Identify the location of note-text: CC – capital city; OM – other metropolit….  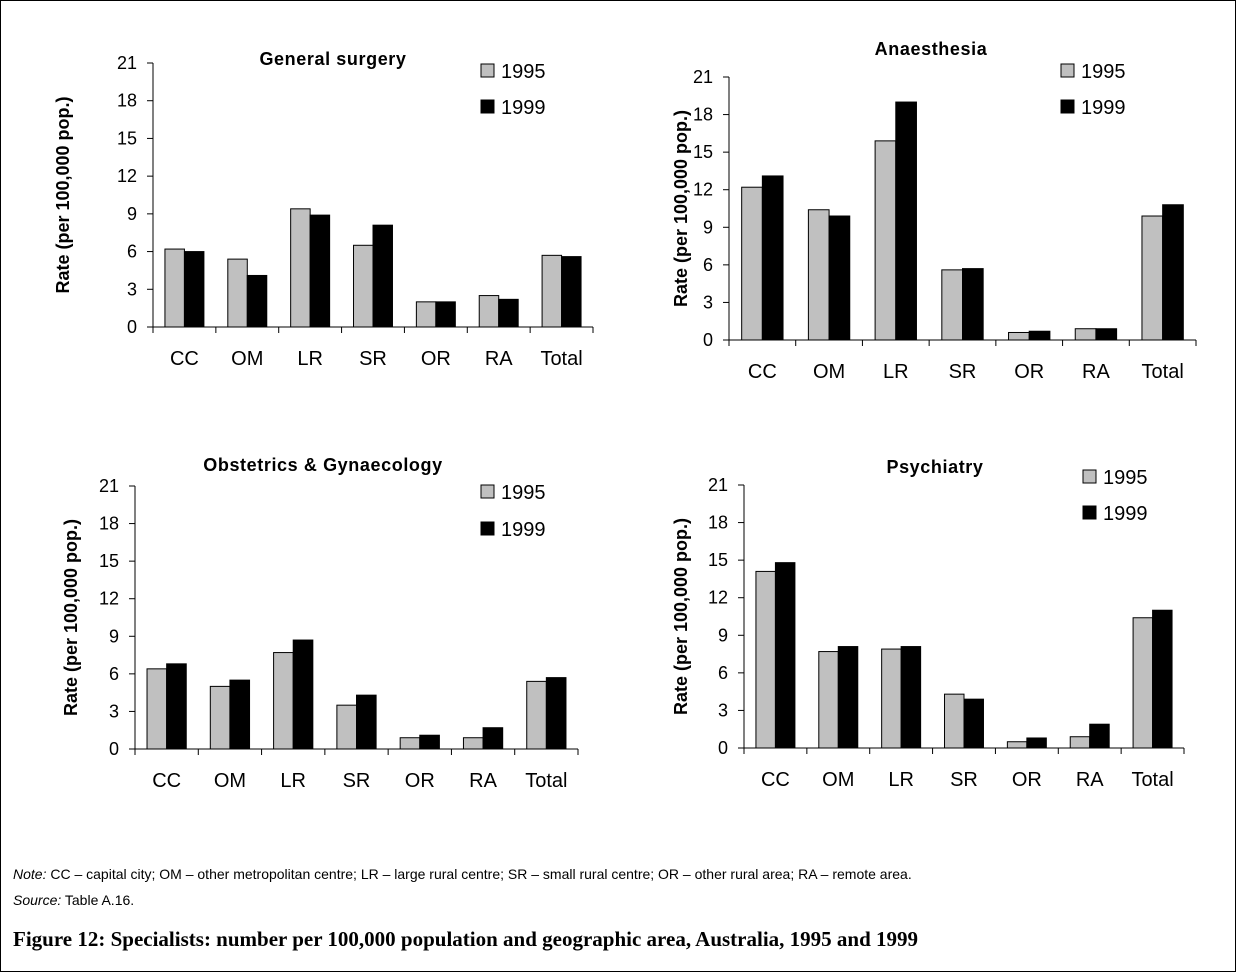
(478, 874).